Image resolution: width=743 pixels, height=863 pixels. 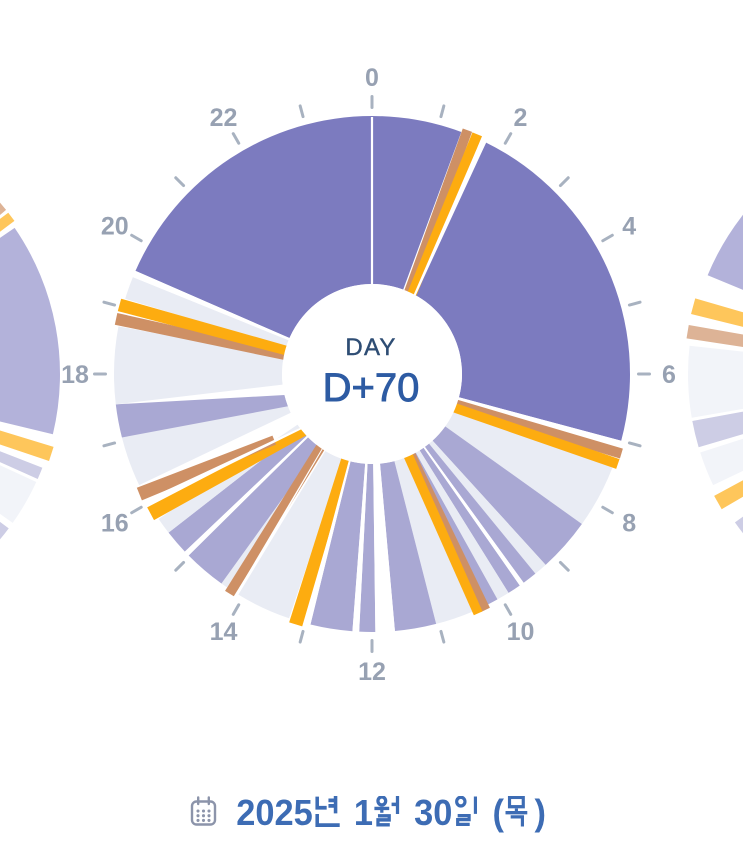 I want to click on hour-label-20: 20, so click(x=115, y=227).